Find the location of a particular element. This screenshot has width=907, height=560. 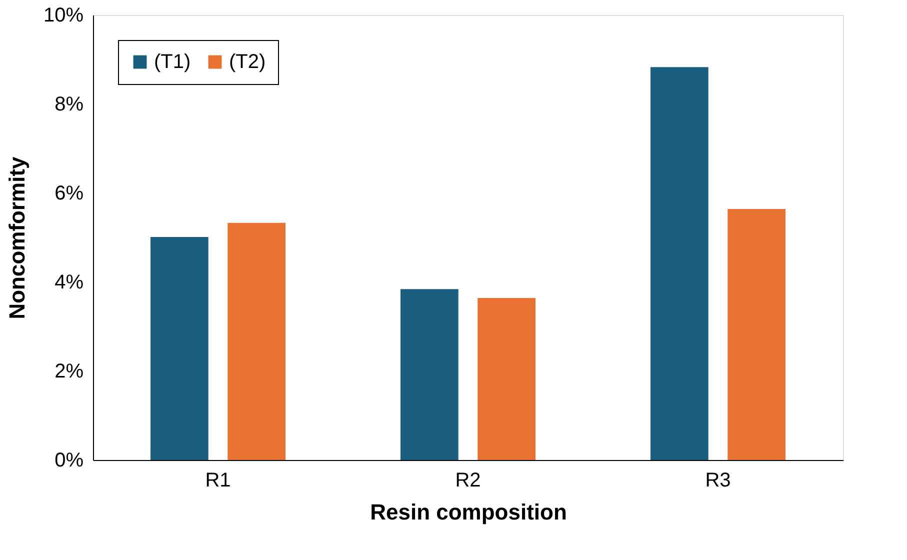

y-tick-label: 10% is located at coordinates (63, 15).